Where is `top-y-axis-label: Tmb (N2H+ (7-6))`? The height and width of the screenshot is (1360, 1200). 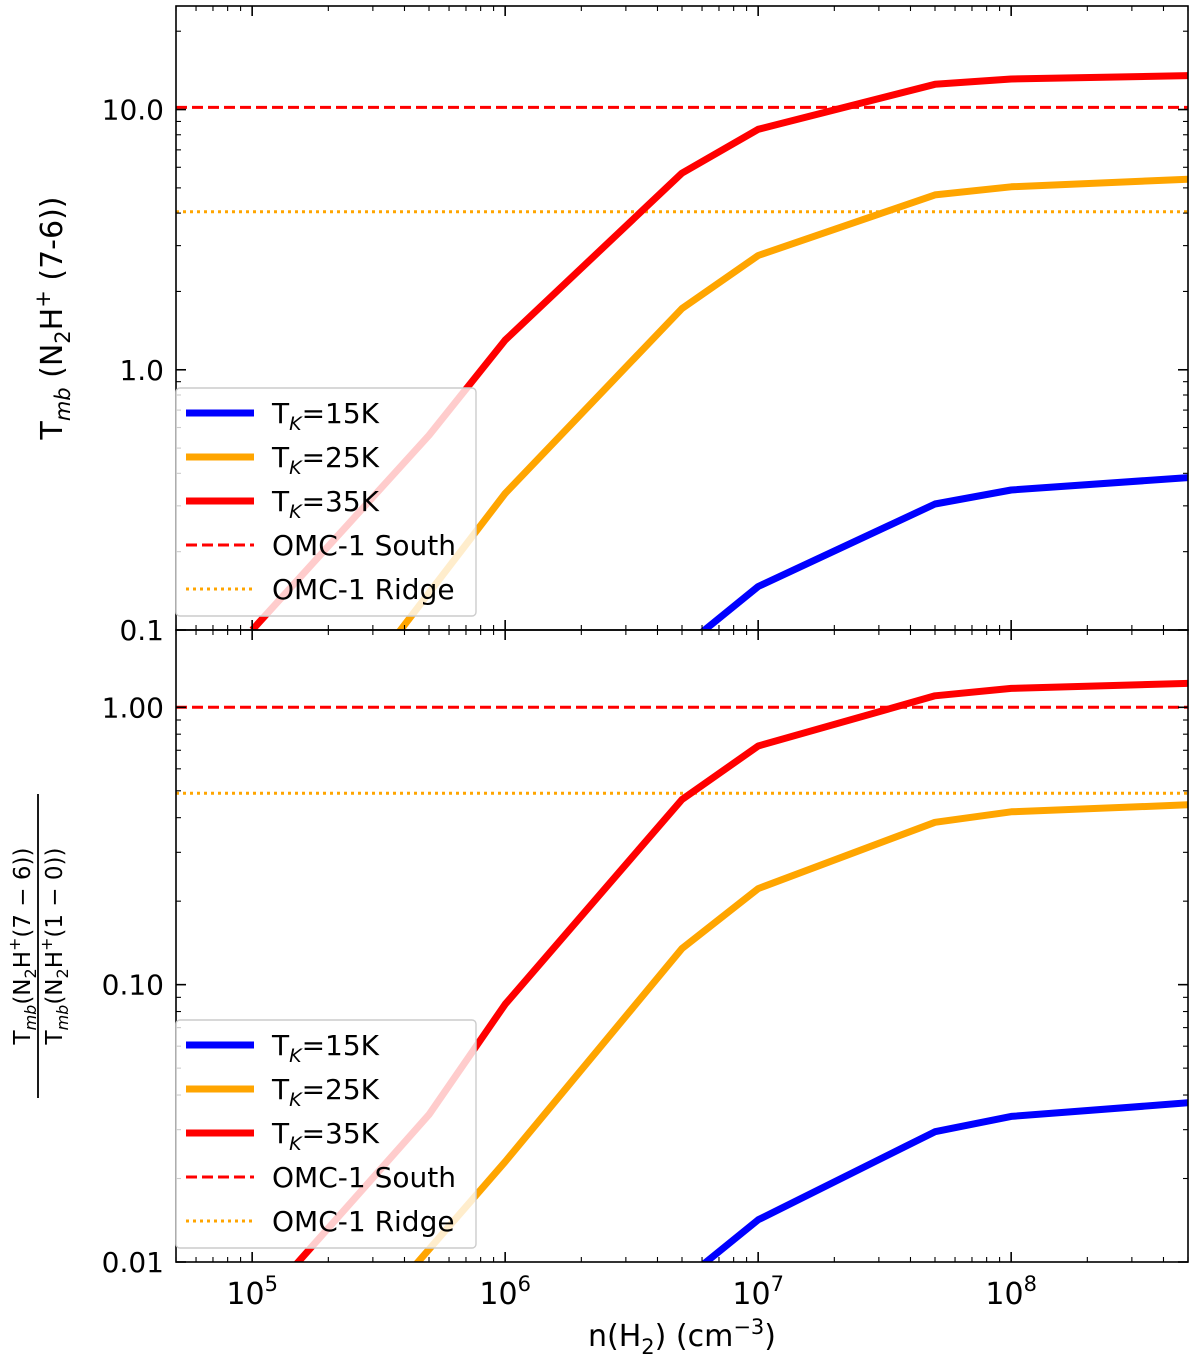 top-y-axis-label: Tmb (N2H+ (7-6)) is located at coordinates (53, 318).